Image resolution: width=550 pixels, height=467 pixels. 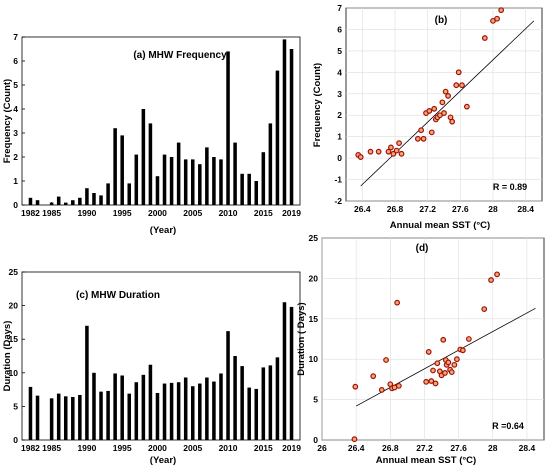 I want to click on panel-c-bar-2003, so click(x=178, y=411).